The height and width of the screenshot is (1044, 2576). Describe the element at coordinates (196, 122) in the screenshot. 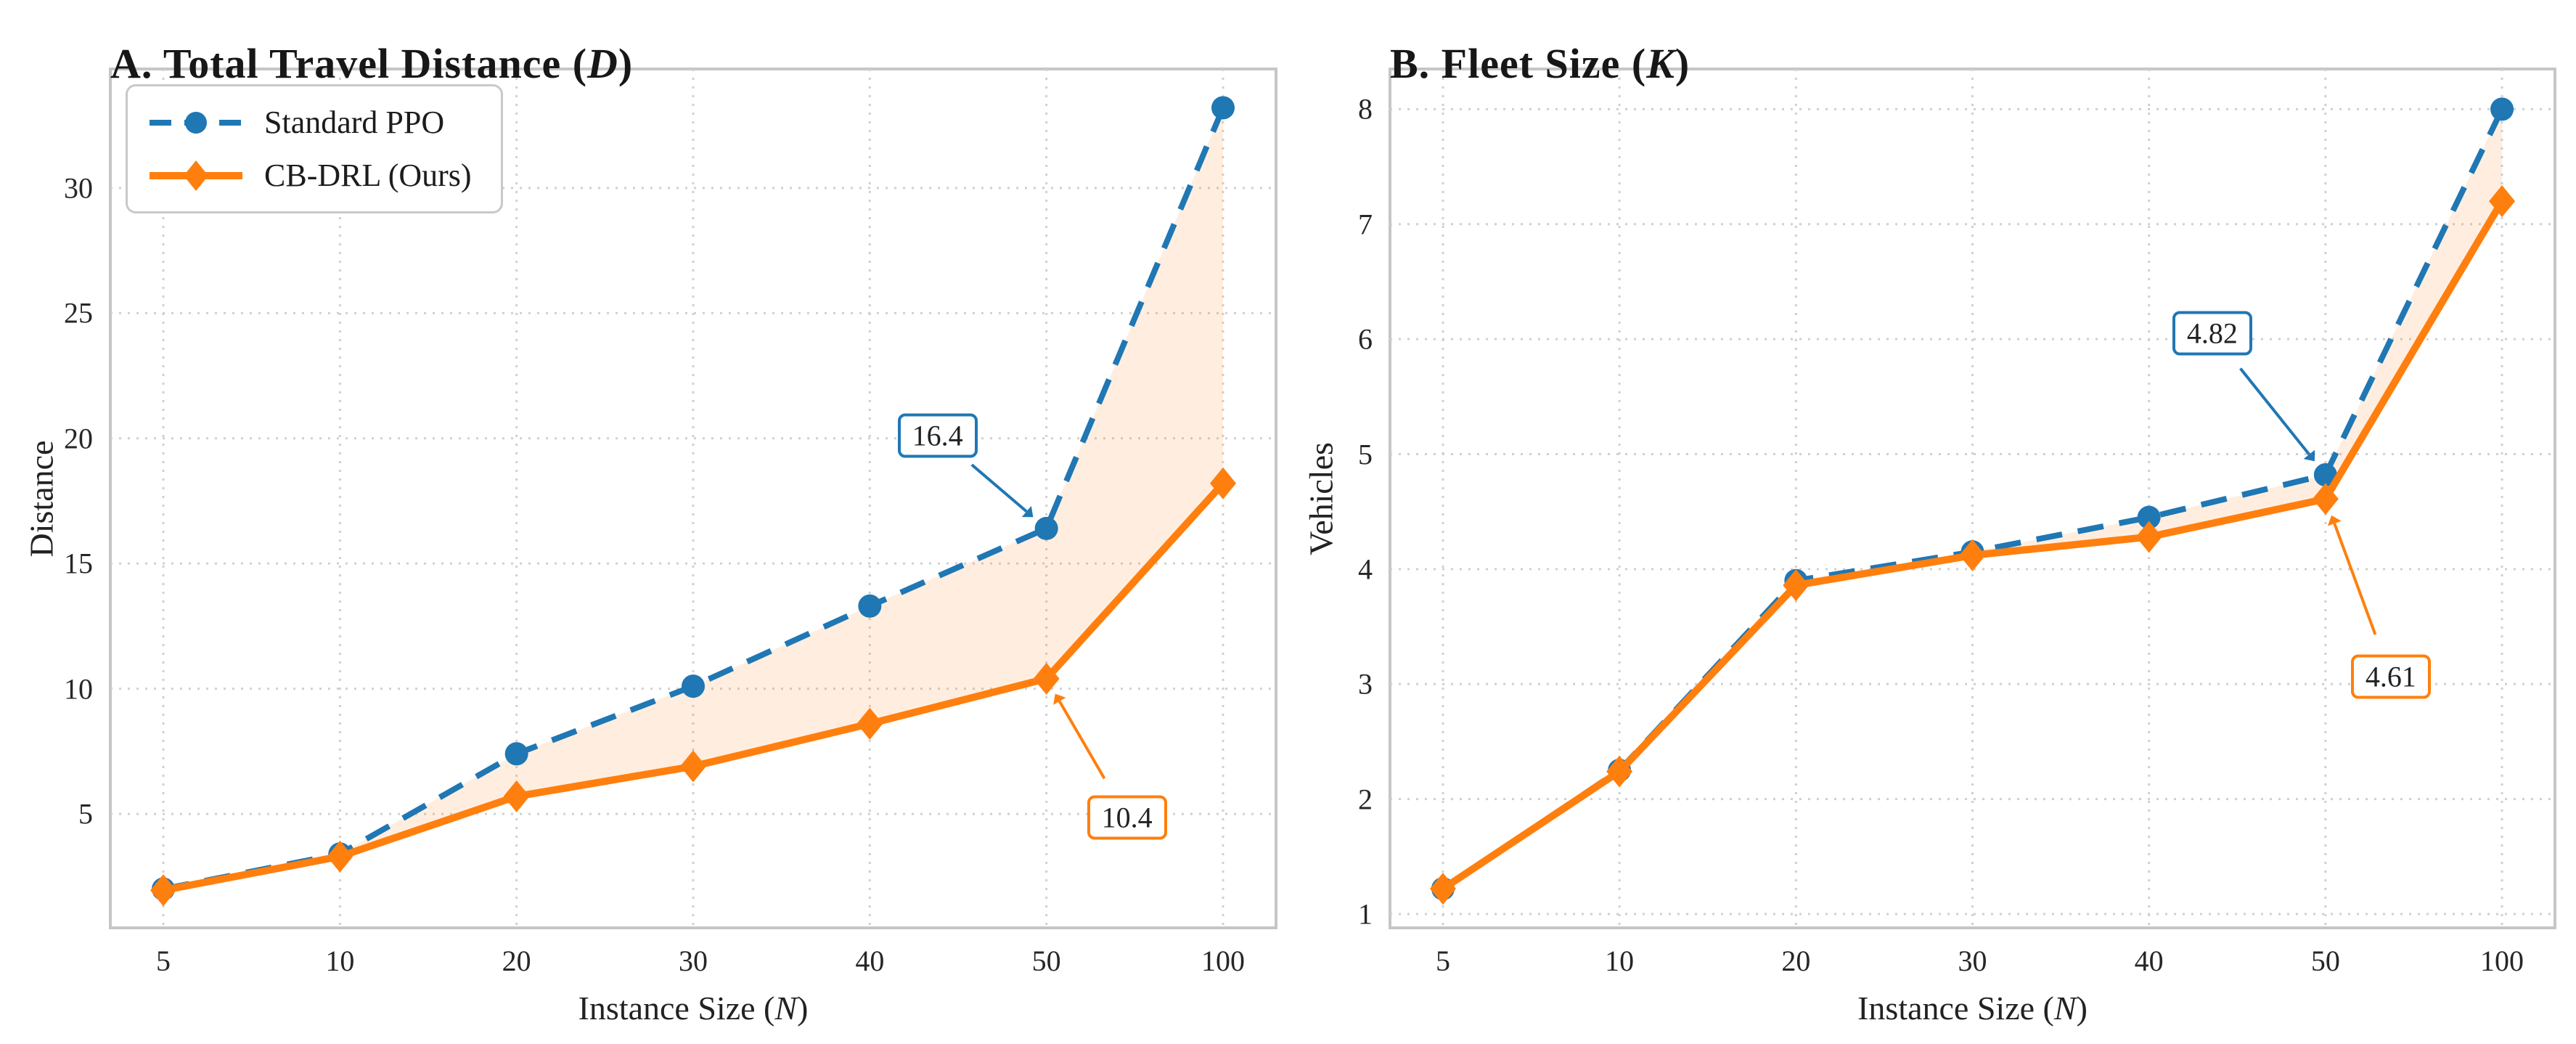

I see `legend-line-sample-ppo` at that location.